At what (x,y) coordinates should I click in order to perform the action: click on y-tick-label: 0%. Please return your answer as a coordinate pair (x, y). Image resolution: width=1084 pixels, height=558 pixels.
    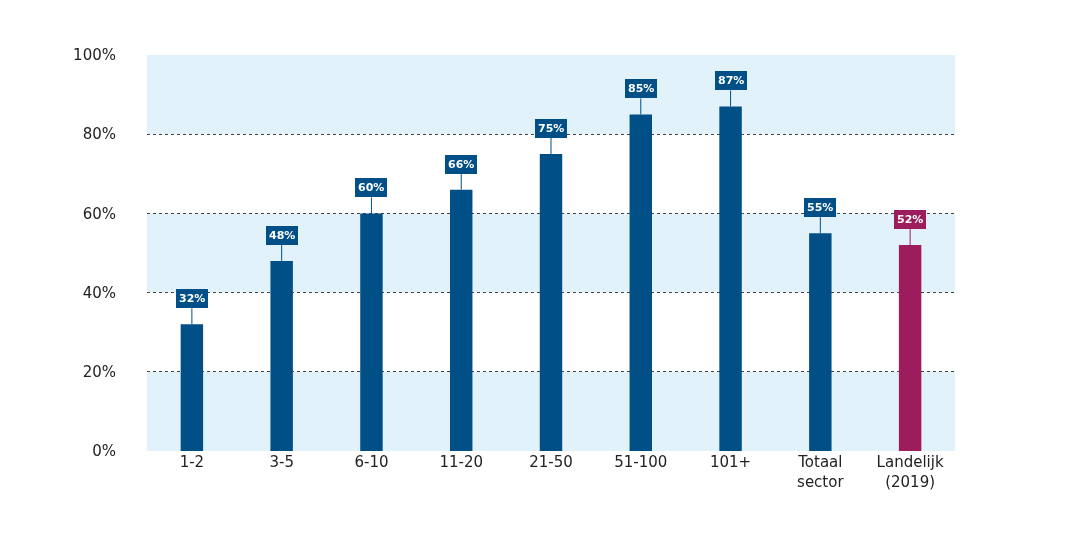
    Looking at the image, I should click on (104, 451).